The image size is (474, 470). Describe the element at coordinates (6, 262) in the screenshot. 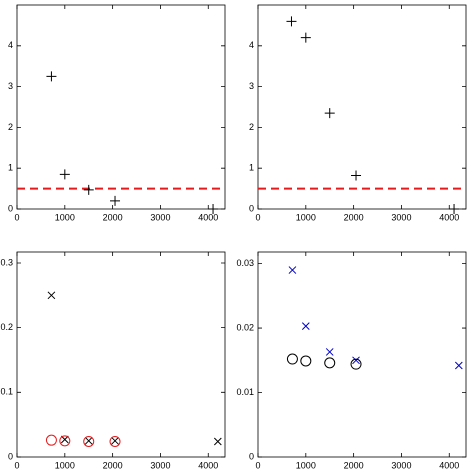

I see `y-tick-label: 0.3` at that location.